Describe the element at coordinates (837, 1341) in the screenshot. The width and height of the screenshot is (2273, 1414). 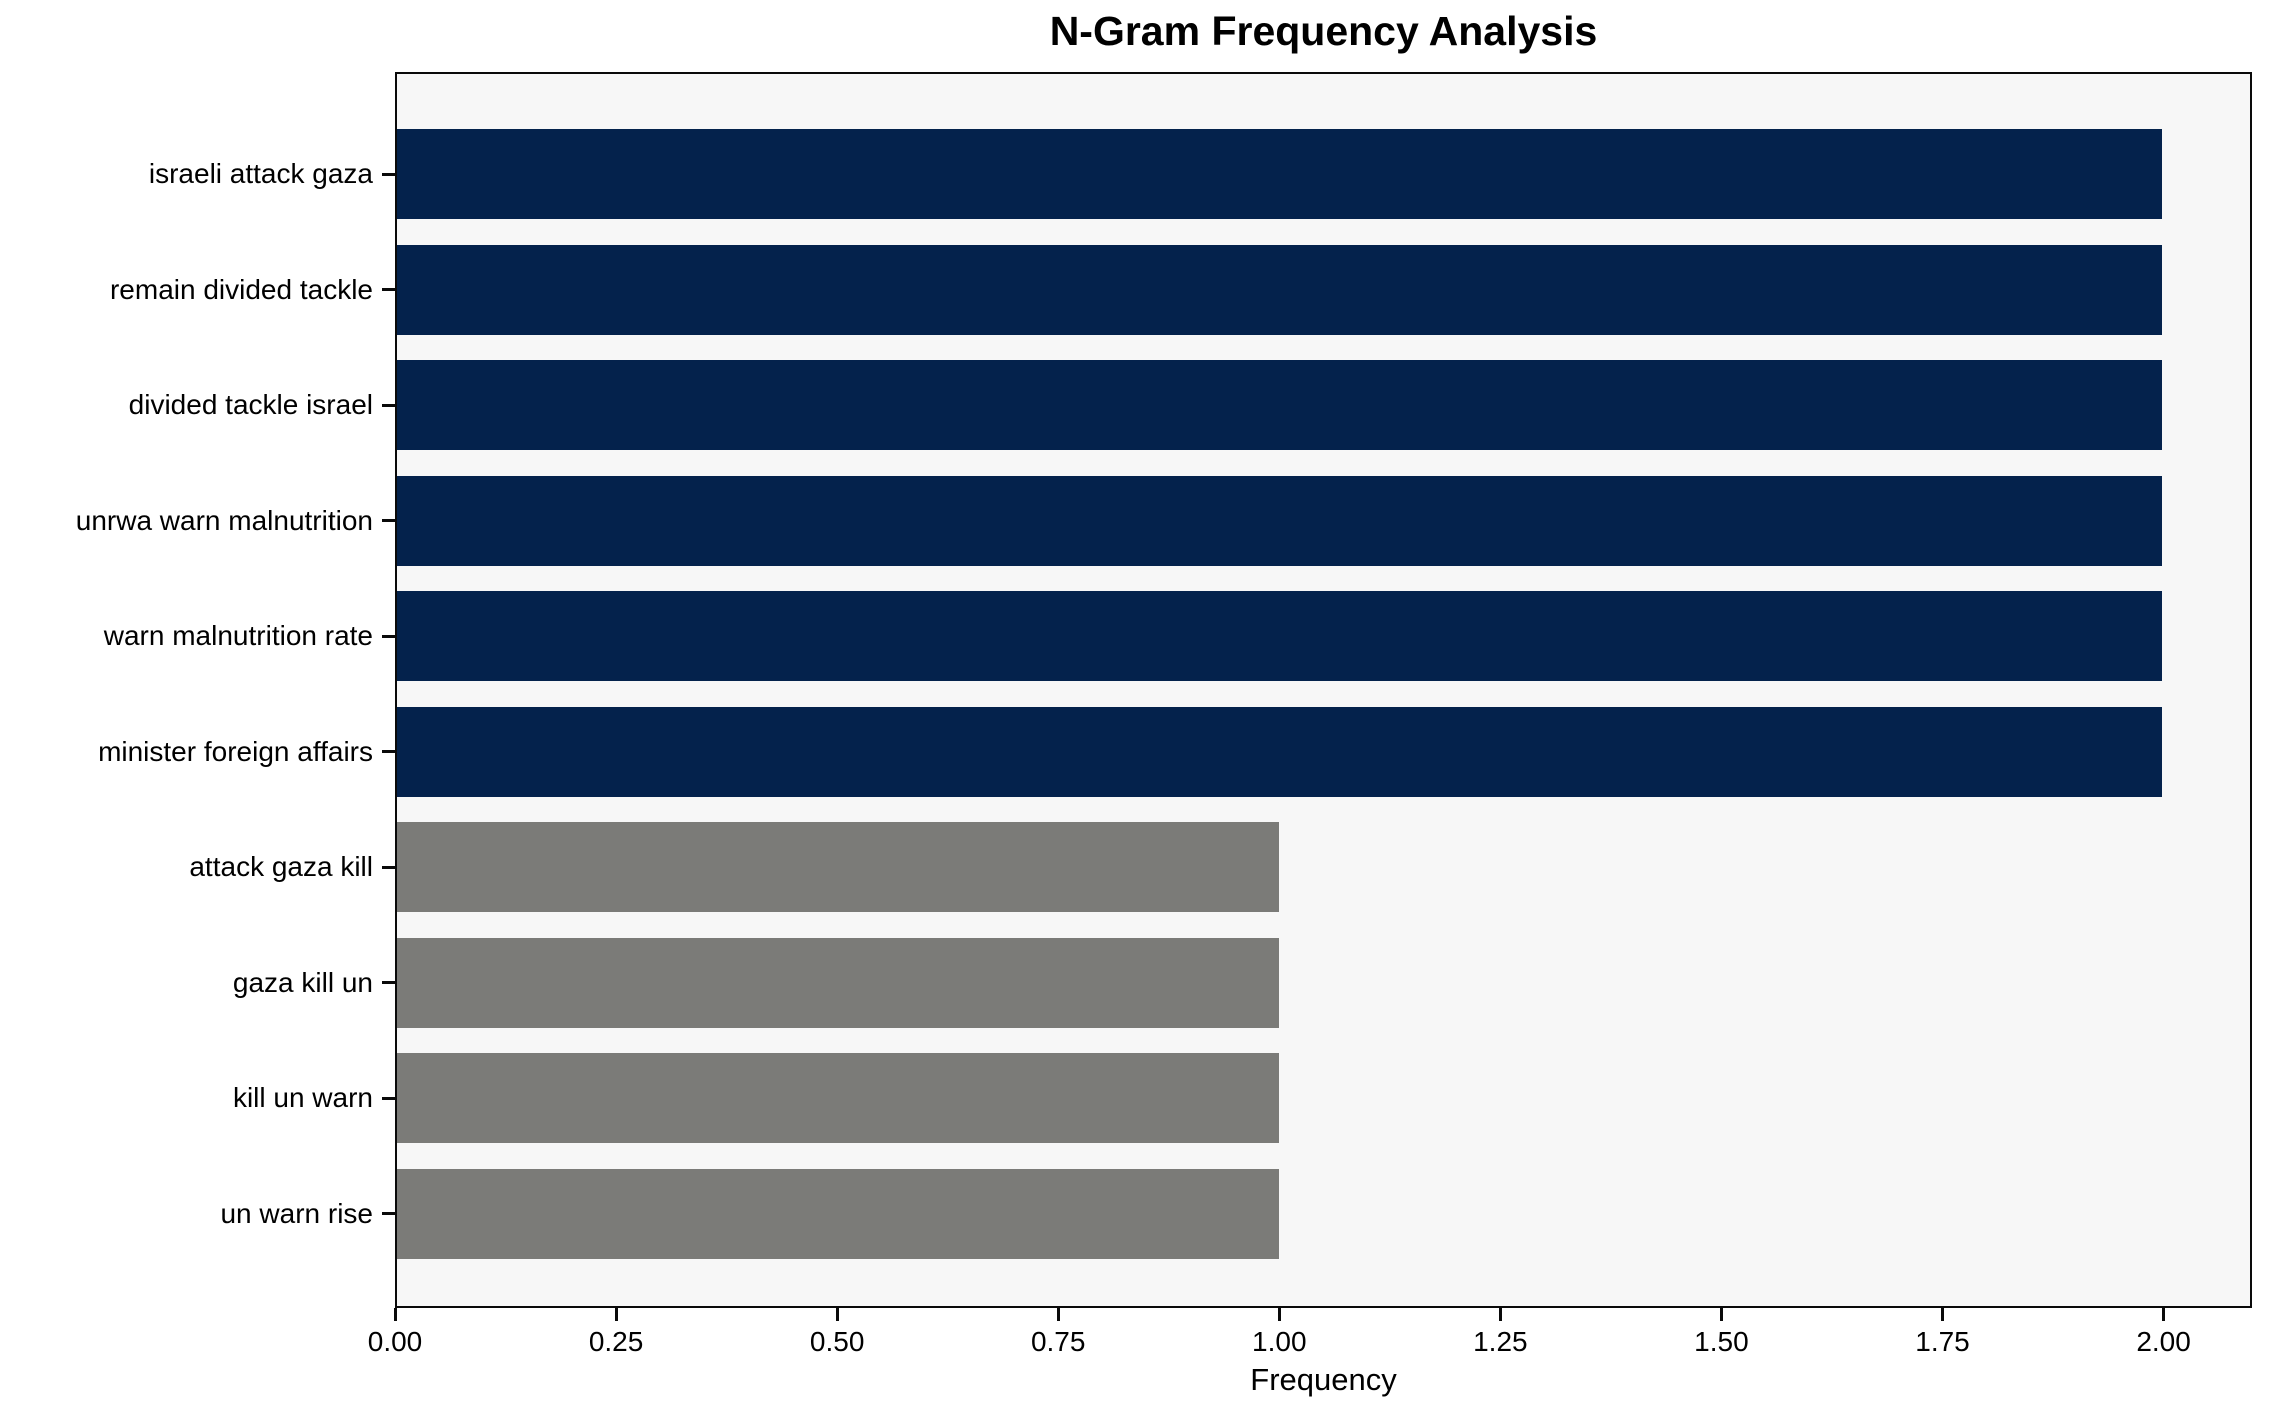
I see `x-tick-label: 0.50` at that location.